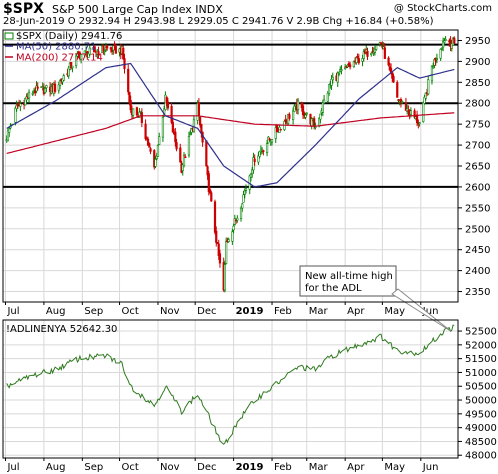 This screenshot has width=498, height=474. What do you see at coordinates (250, 311) in the screenshot?
I see `month-label: 2019` at bounding box center [250, 311].